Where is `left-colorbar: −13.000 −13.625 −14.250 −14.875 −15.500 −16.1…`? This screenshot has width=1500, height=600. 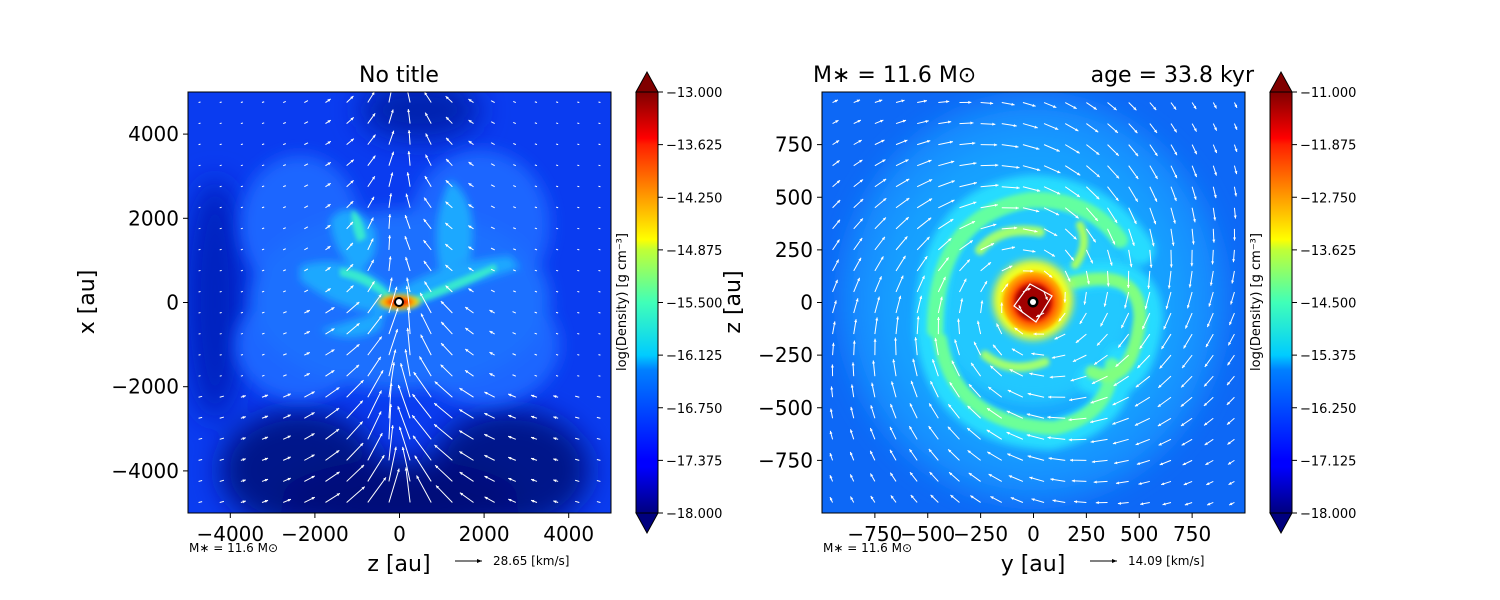 left-colorbar: −13.000 −13.625 −14.250 −14.875 −15.500 −16.1… is located at coordinates (668, 302).